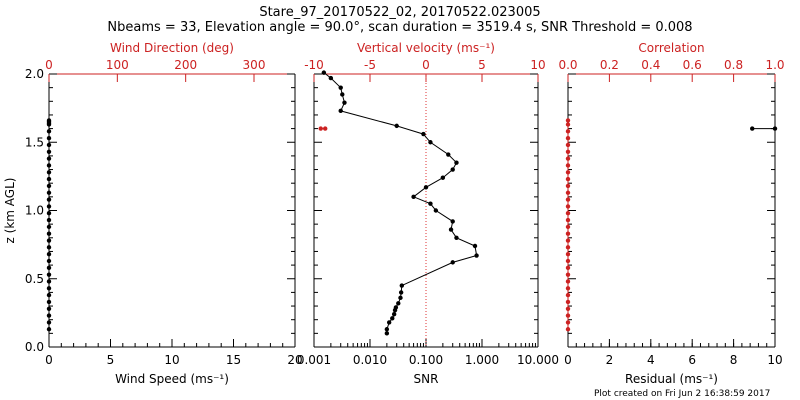 Image resolution: width=800 pixels, height=400 pixels. What do you see at coordinates (185, 65) in the screenshot?
I see `x2-tick-label: 200` at bounding box center [185, 65].